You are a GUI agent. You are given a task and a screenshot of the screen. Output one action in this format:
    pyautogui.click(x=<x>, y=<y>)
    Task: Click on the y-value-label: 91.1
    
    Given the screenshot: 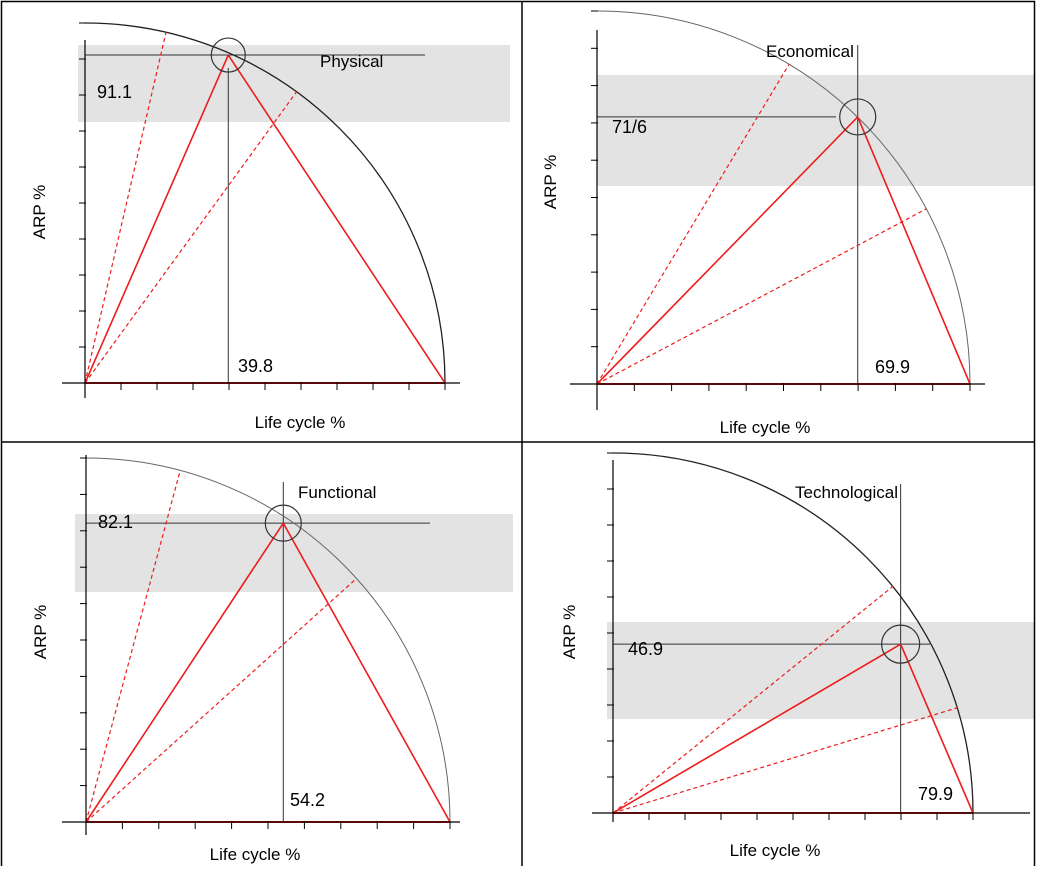 What is the action you would take?
    pyautogui.click(x=114, y=92)
    